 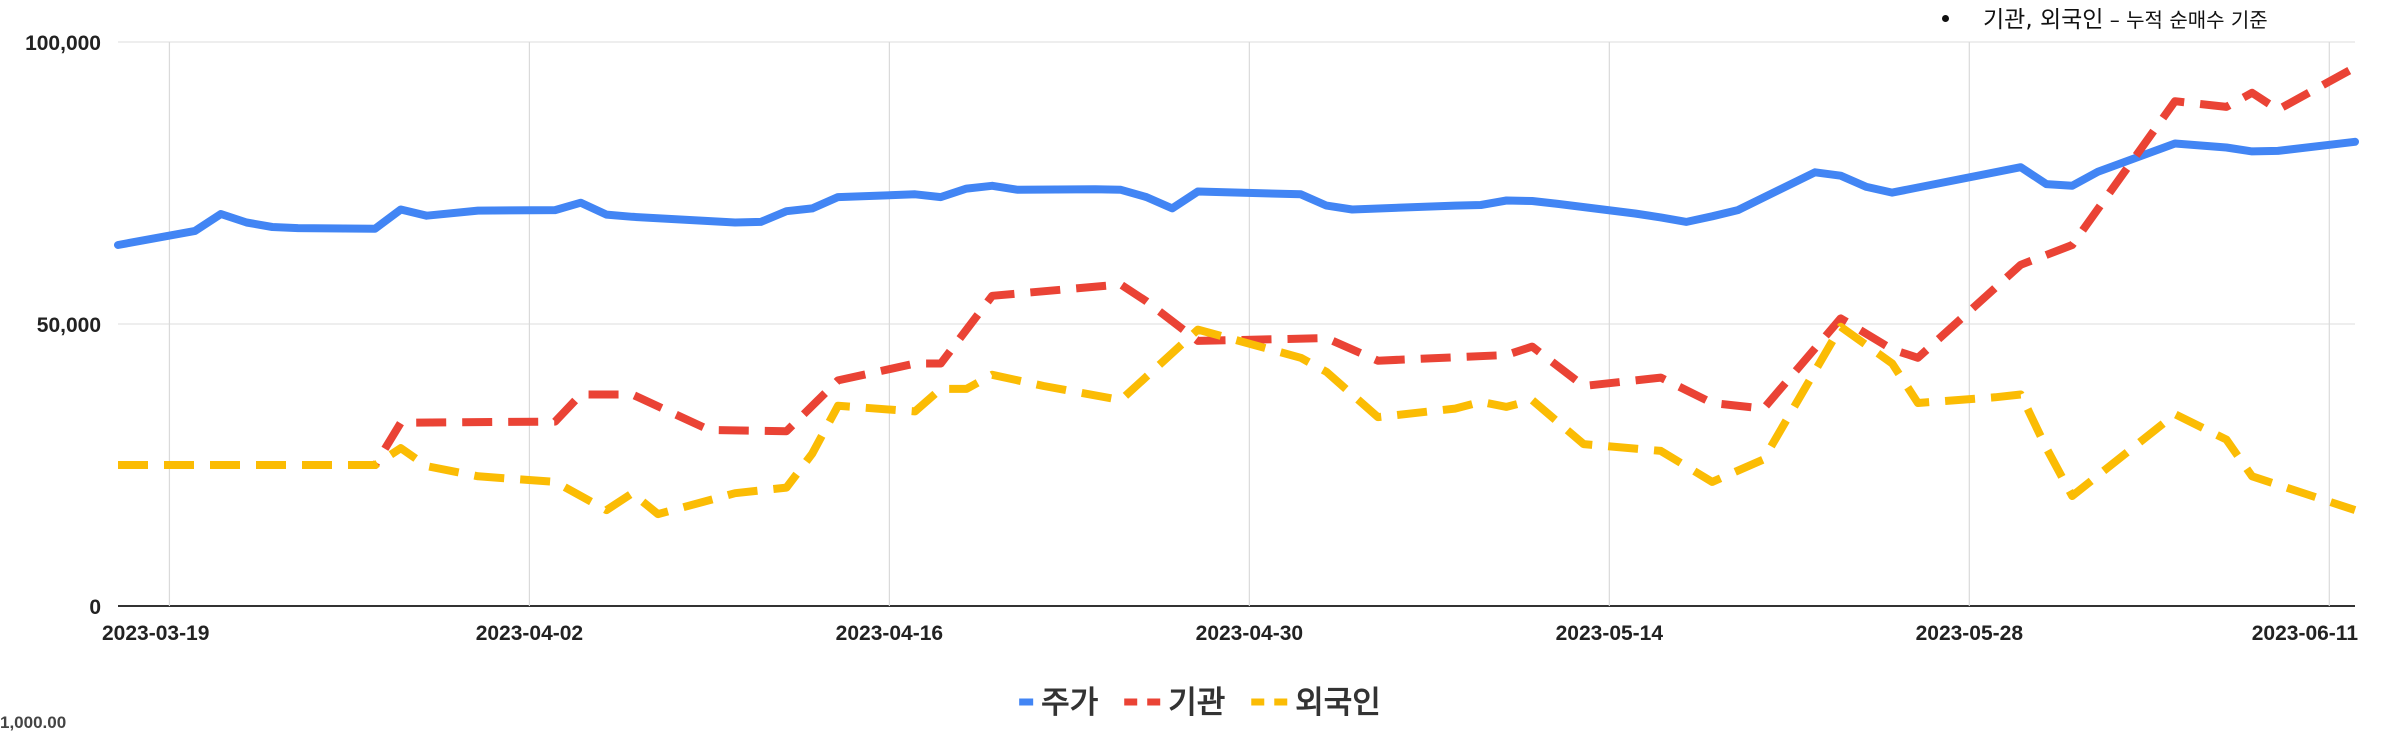 What do you see at coordinates (1945, 18) in the screenshot?
I see `bullet-icon` at bounding box center [1945, 18].